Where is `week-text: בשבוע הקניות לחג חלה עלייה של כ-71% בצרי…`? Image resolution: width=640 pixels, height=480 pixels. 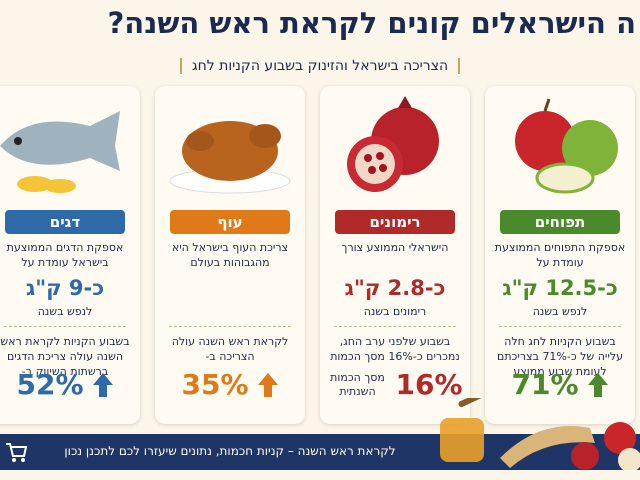
week-text: בשבוע הקניות לחג חלה עלייה של כ-71% בצרי… is located at coordinates (560, 356).